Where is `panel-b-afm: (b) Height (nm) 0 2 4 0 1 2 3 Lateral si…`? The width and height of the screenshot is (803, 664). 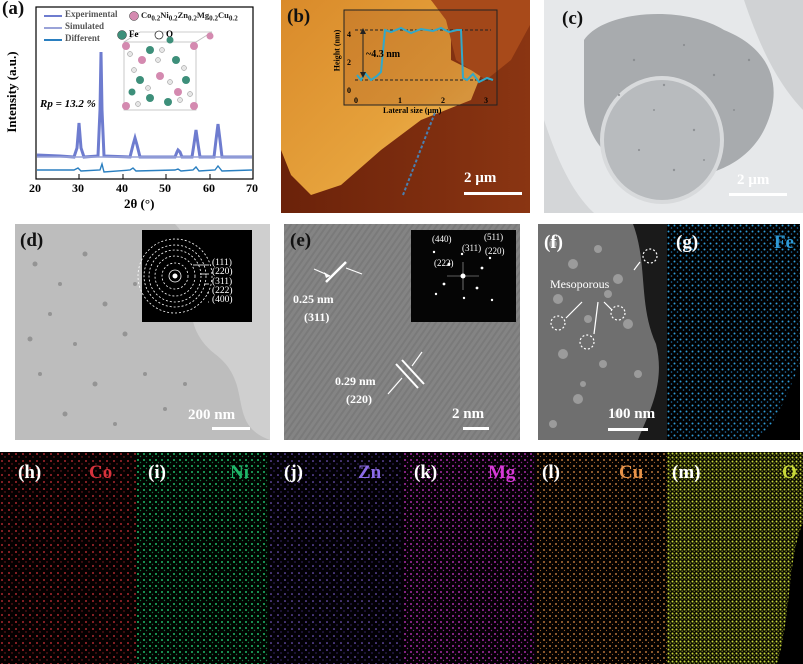
panel-b-afm: (b) Height (nm) 0 2 4 0 1 2 3 Lateral si… is located at coordinates (405, 106).